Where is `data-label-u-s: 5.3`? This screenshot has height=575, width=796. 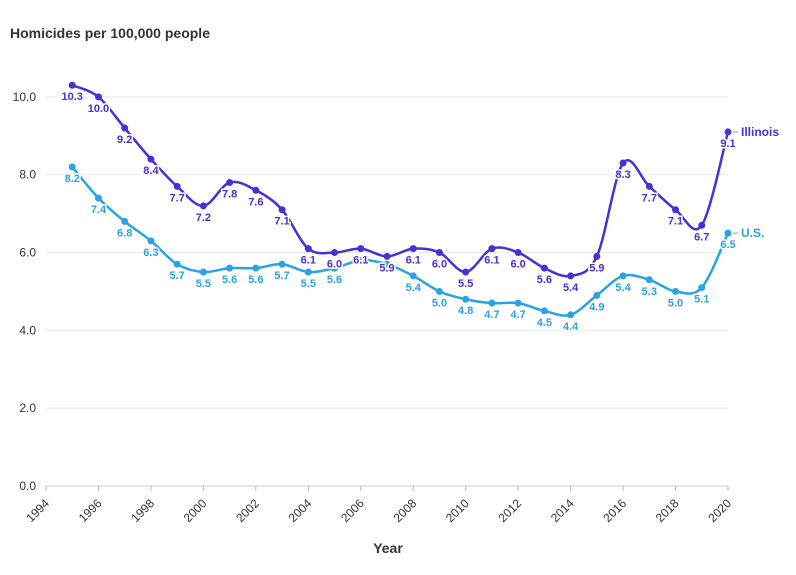 data-label-u-s: 5.3 is located at coordinates (649, 292).